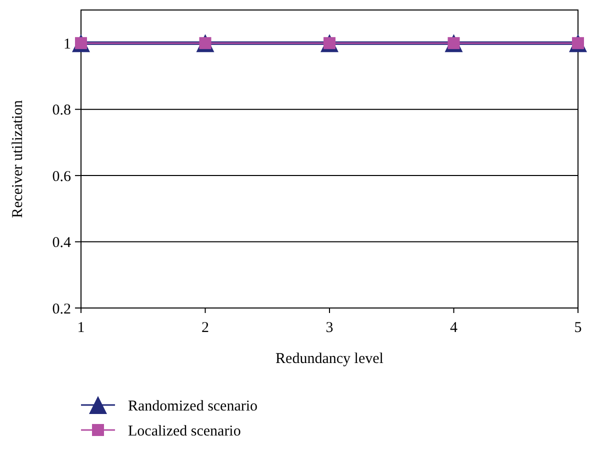 This screenshot has width=600, height=473. I want to click on y-tick-label: 1, so click(67, 44).